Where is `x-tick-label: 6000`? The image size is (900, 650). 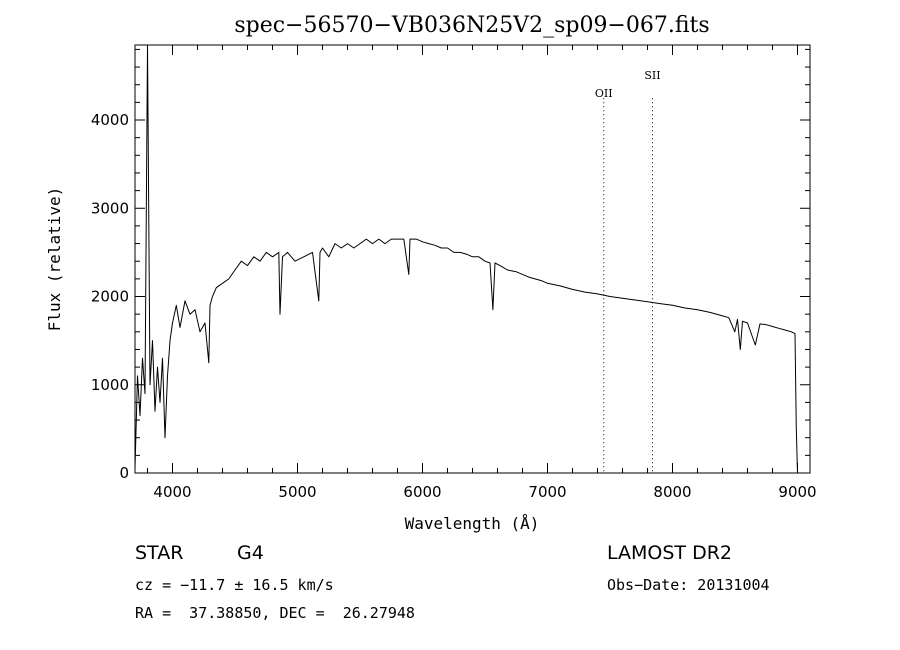 x-tick-label: 6000 is located at coordinates (422, 492).